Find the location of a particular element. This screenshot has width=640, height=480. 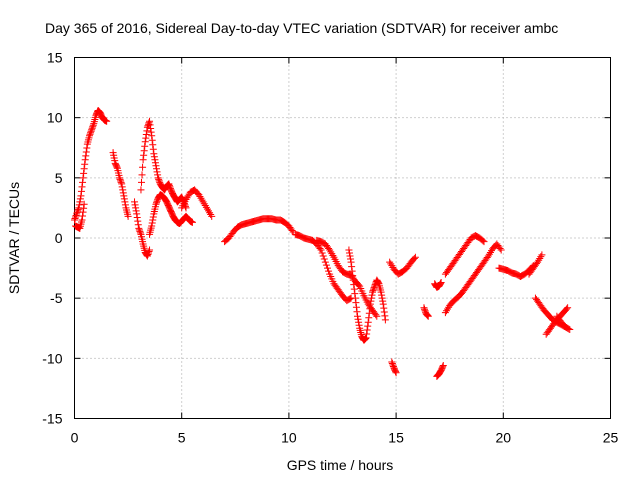

x-tick-label: 10 is located at coordinates (289, 438).